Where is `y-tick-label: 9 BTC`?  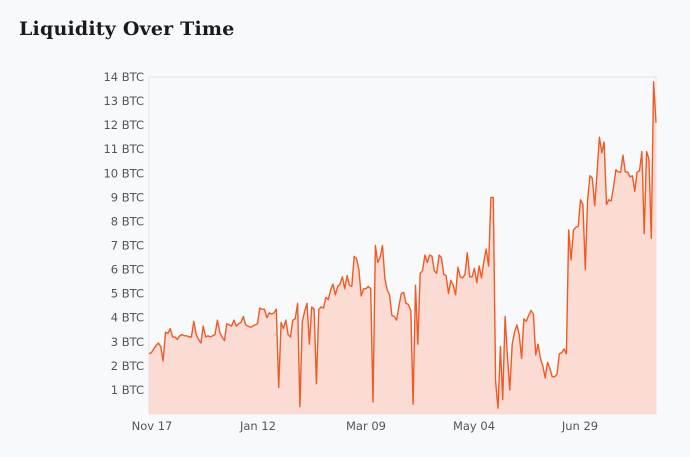 y-tick-label: 9 BTC is located at coordinates (127, 197).